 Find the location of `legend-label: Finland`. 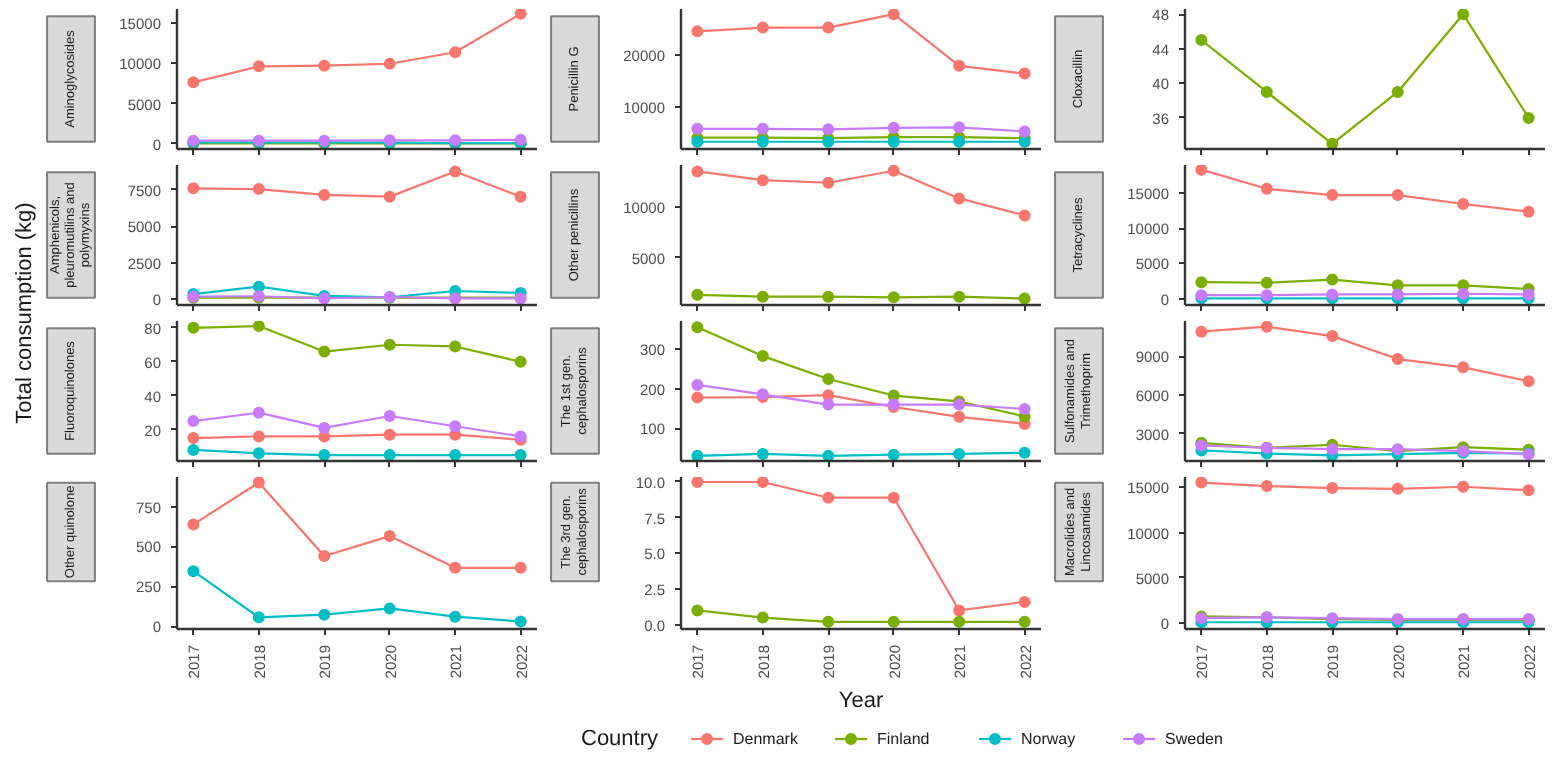

legend-label: Finland is located at coordinates (903, 739).